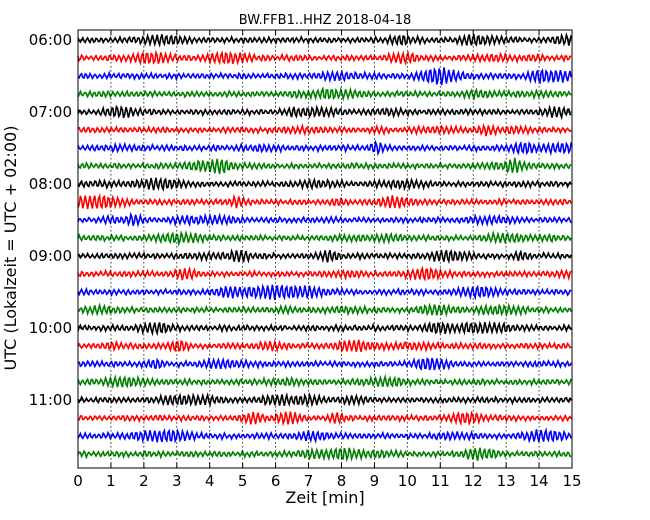 This screenshot has width=650, height=520. Describe the element at coordinates (50, 256) in the screenshot. I see `y-tick-label: 09:00` at that location.